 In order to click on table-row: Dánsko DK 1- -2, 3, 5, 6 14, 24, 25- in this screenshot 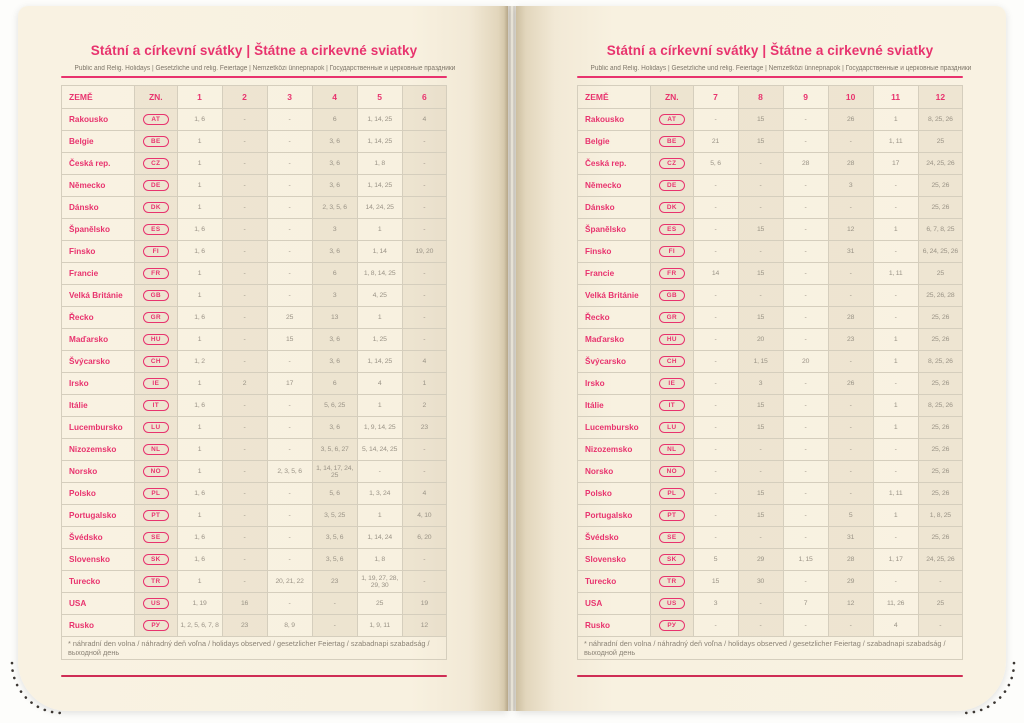, I will do `click(254, 207)`.